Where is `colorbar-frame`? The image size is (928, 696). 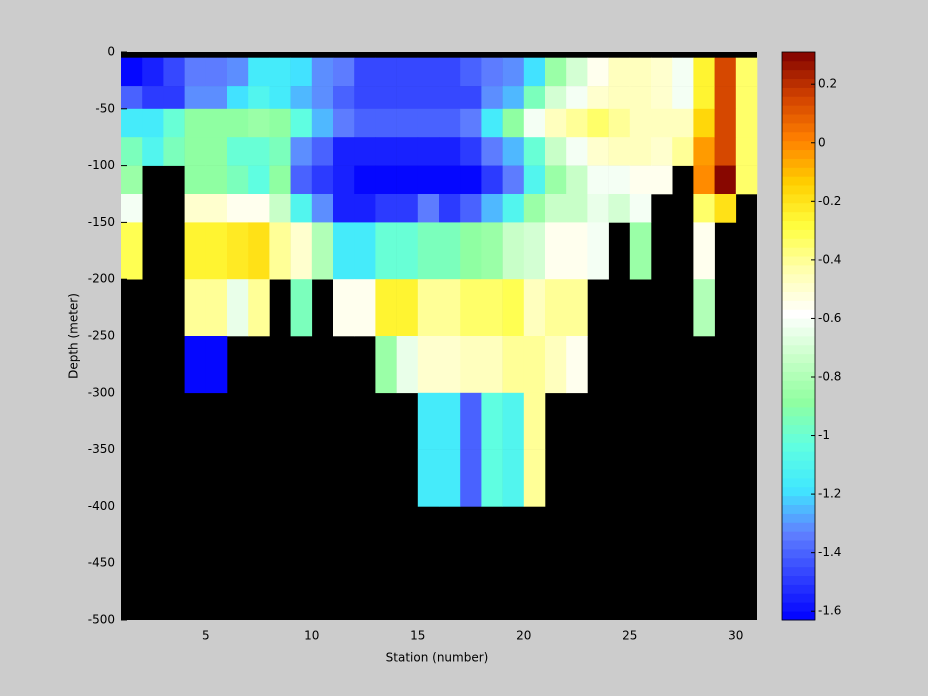 colorbar-frame is located at coordinates (798, 336).